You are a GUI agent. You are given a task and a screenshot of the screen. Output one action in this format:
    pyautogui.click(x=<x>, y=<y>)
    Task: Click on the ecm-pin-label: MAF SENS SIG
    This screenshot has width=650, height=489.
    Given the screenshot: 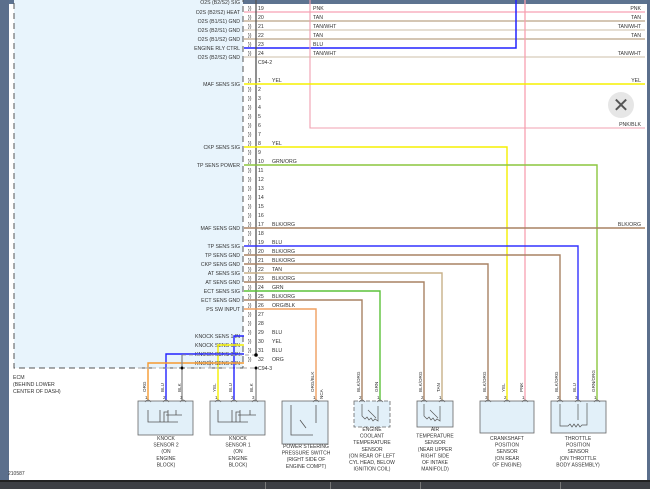 What is the action you would take?
    pyautogui.click(x=221, y=85)
    